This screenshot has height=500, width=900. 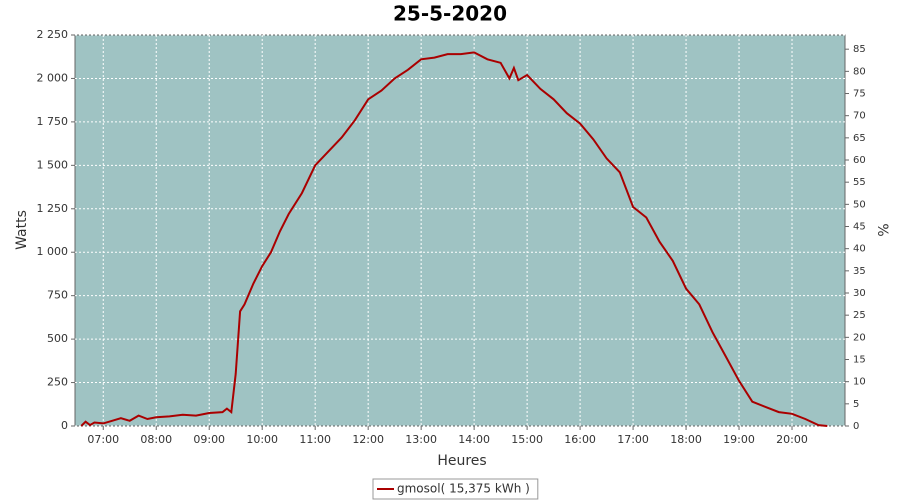 I want to click on x-tick-label: 16:00, so click(x=580, y=439).